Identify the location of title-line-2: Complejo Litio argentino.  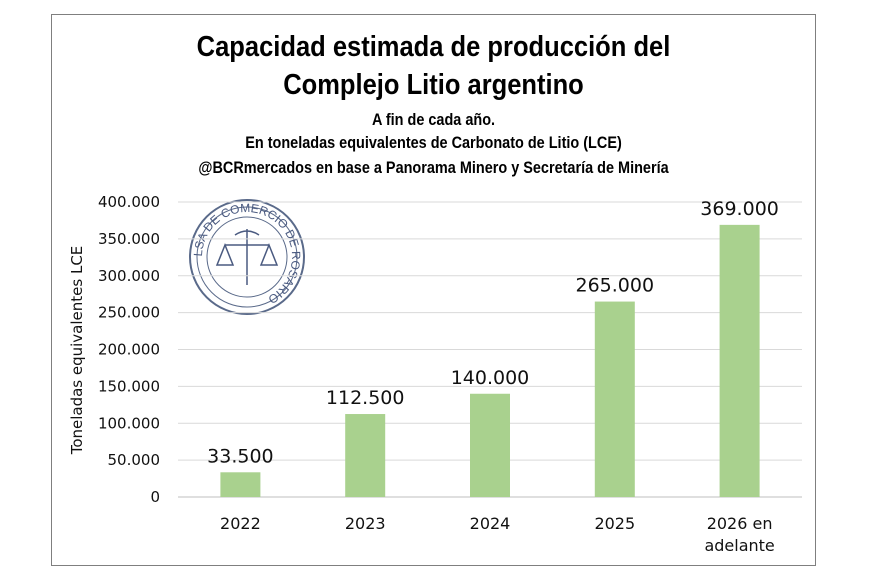
(433, 85).